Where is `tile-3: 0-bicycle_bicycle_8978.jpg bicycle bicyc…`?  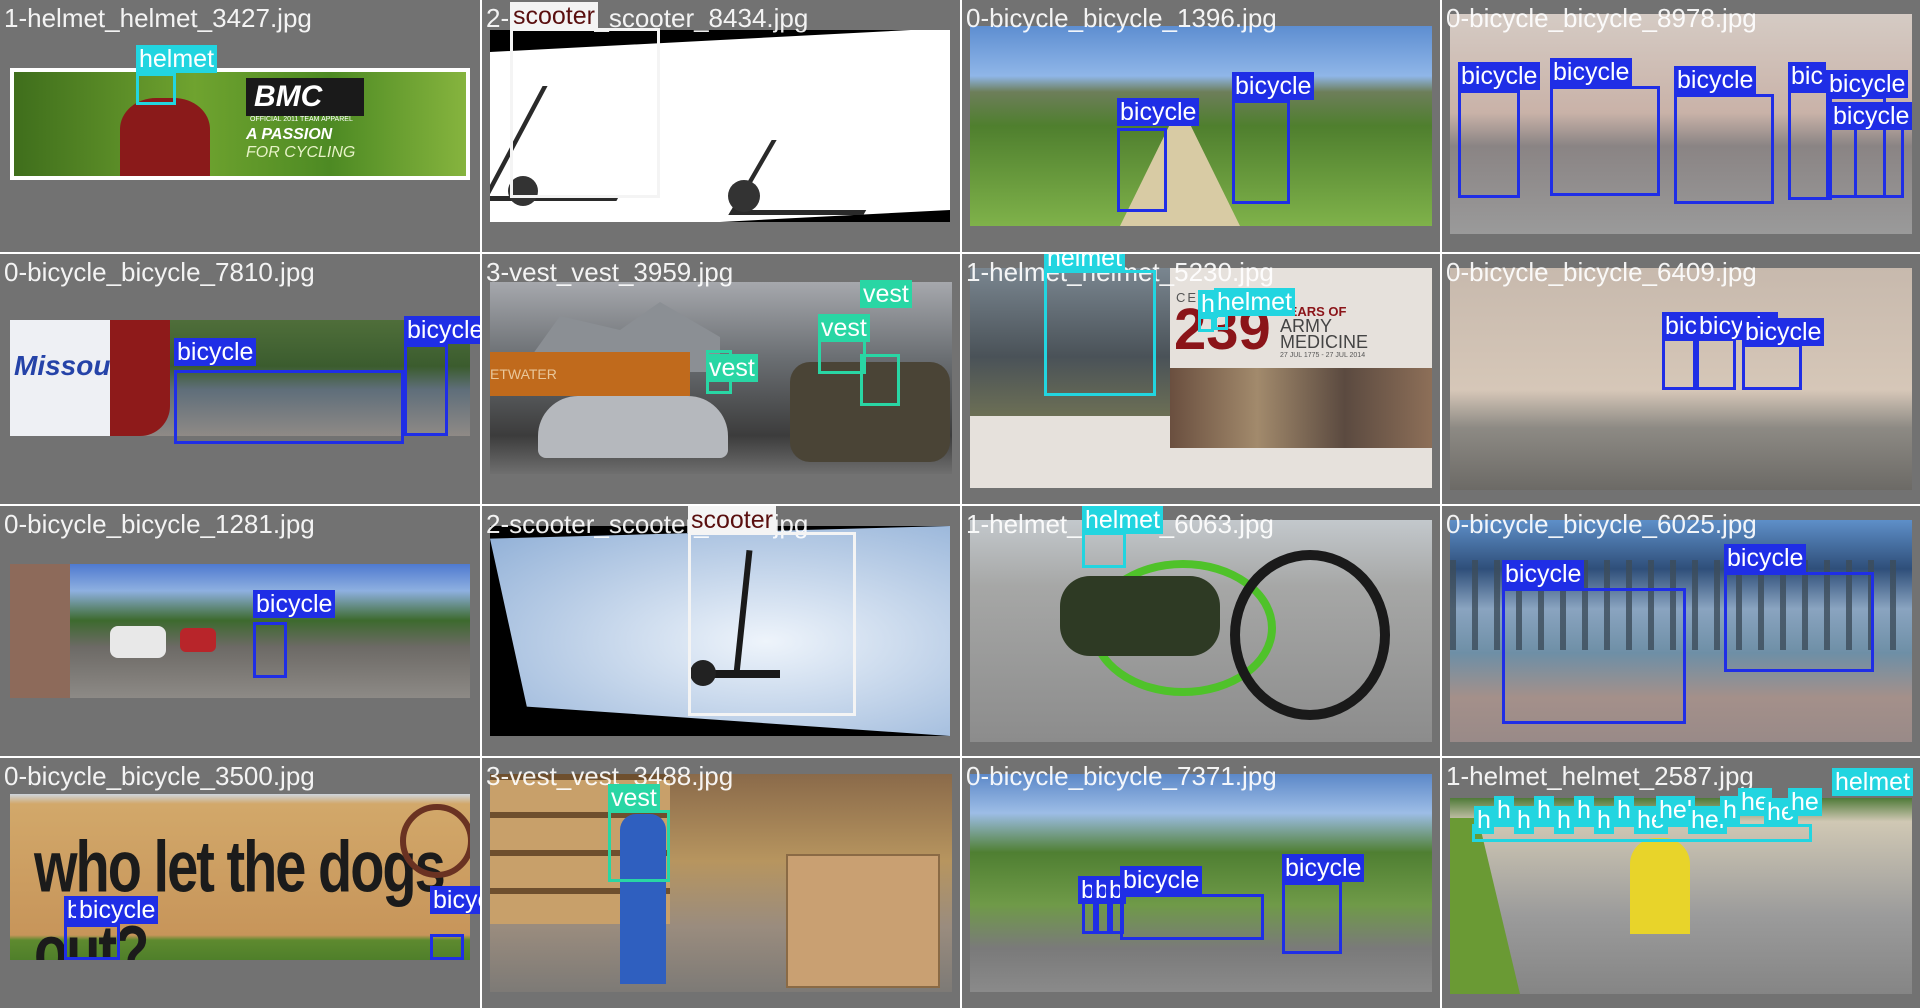 tile-3: 0-bicycle_bicycle_8978.jpg bicycle bicyc… is located at coordinates (1681, 126).